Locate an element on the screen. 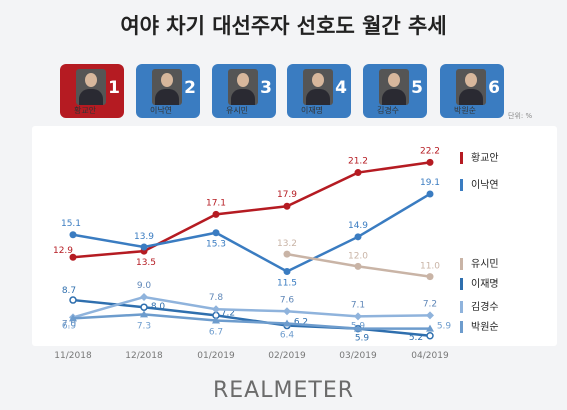  candidate-card-1: 황교안 1 is located at coordinates (92, 91).